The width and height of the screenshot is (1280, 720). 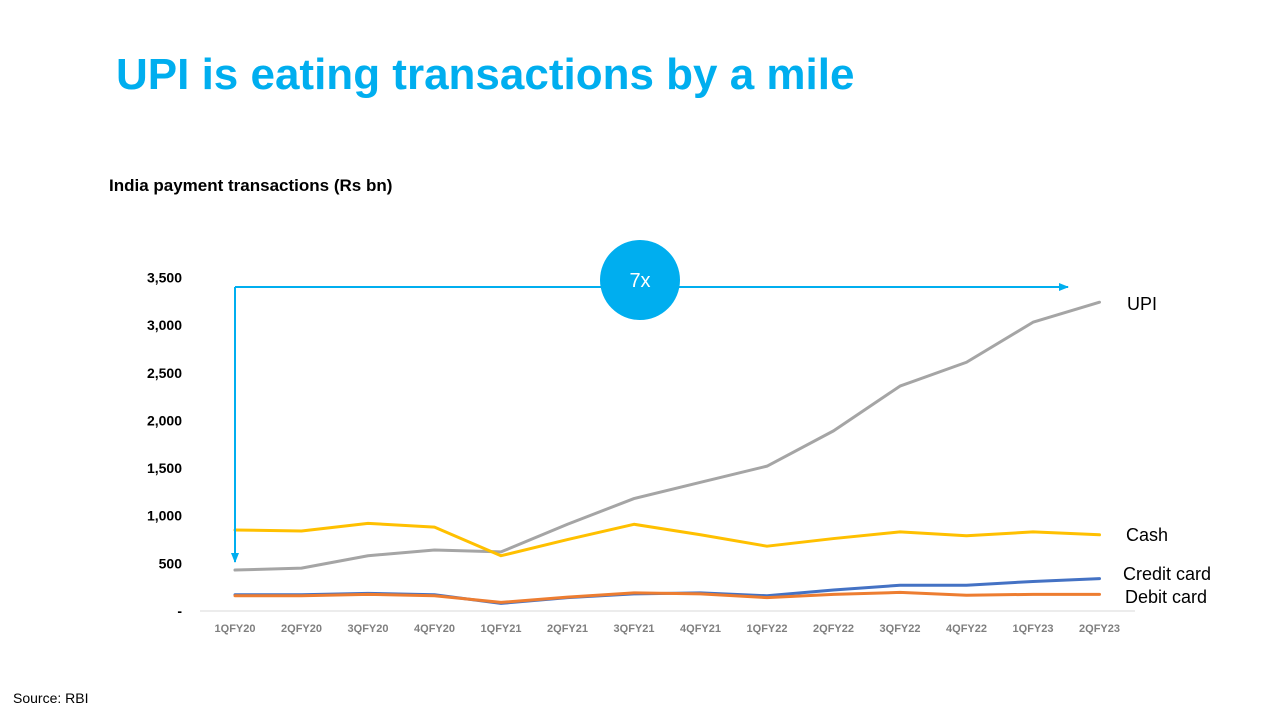 What do you see at coordinates (164, 516) in the screenshot?
I see `y-tick-label: 1,000` at bounding box center [164, 516].